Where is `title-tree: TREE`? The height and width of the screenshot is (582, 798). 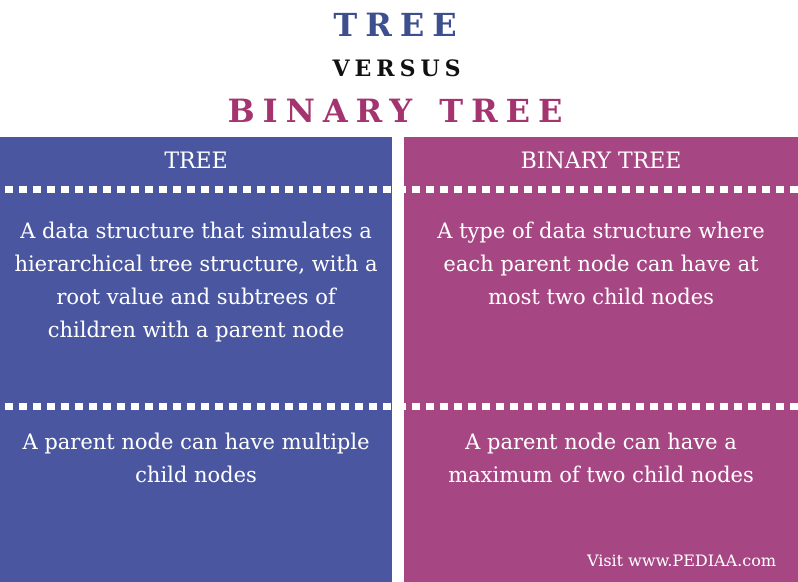 title-tree: TREE is located at coordinates (399, 25).